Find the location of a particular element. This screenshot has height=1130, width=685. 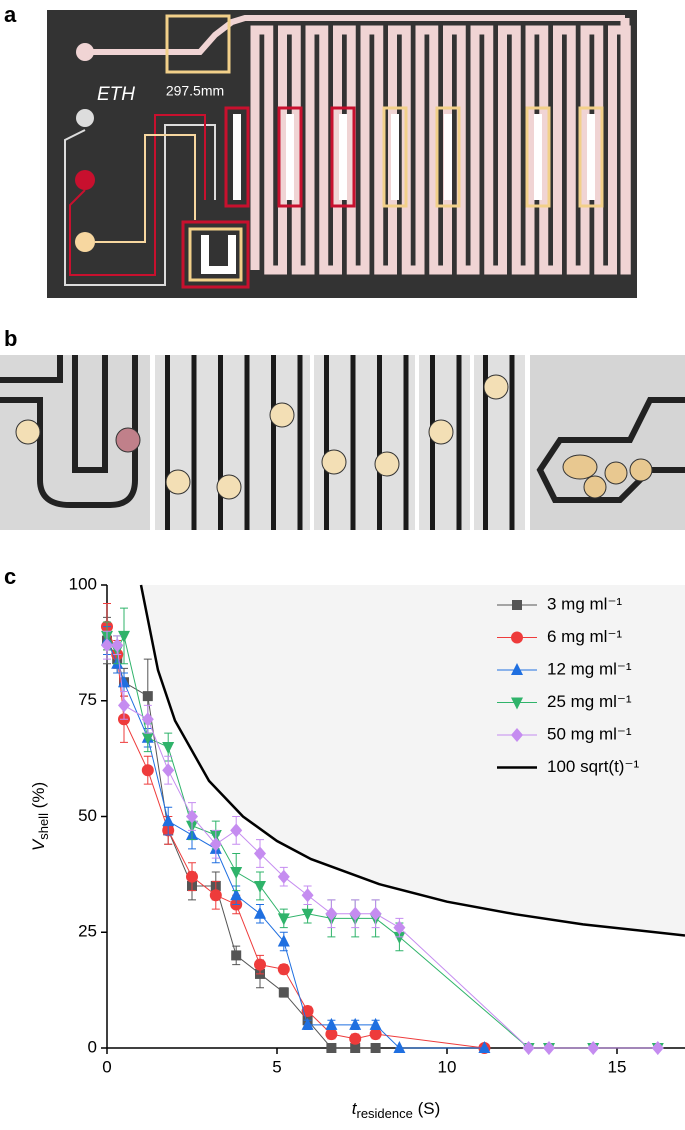

legend-label: 50 mg ml⁻¹ is located at coordinates (589, 733).